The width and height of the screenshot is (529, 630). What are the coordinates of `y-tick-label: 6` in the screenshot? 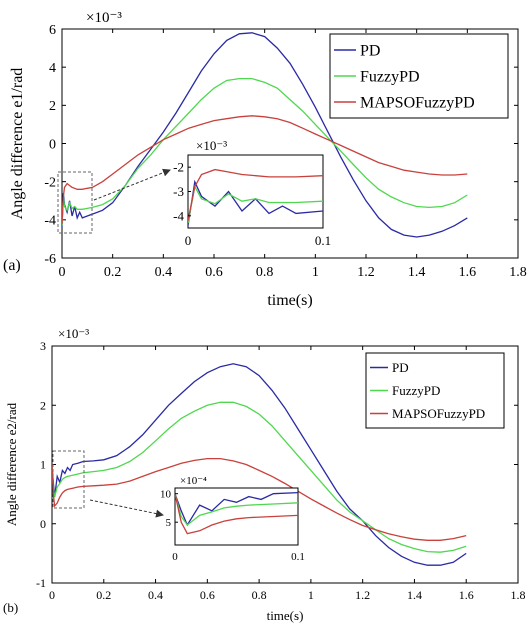 It's located at (52, 30).